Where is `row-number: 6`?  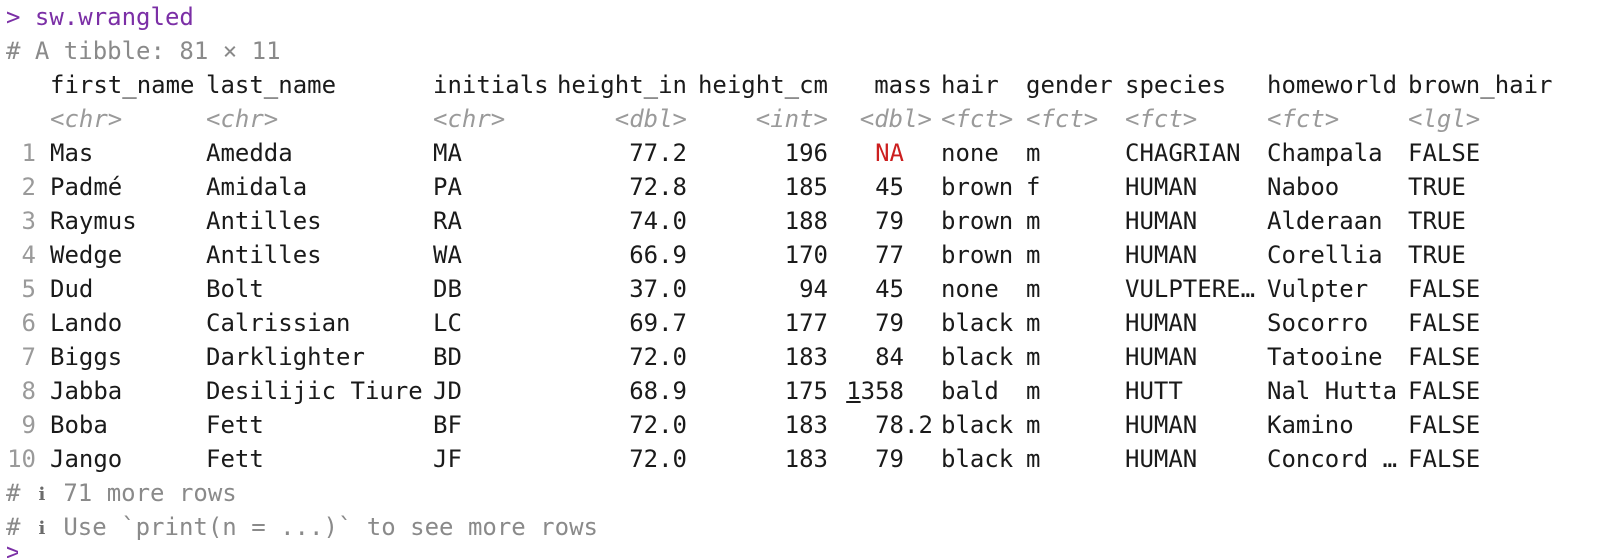 row-number: 6 is located at coordinates (28, 323).